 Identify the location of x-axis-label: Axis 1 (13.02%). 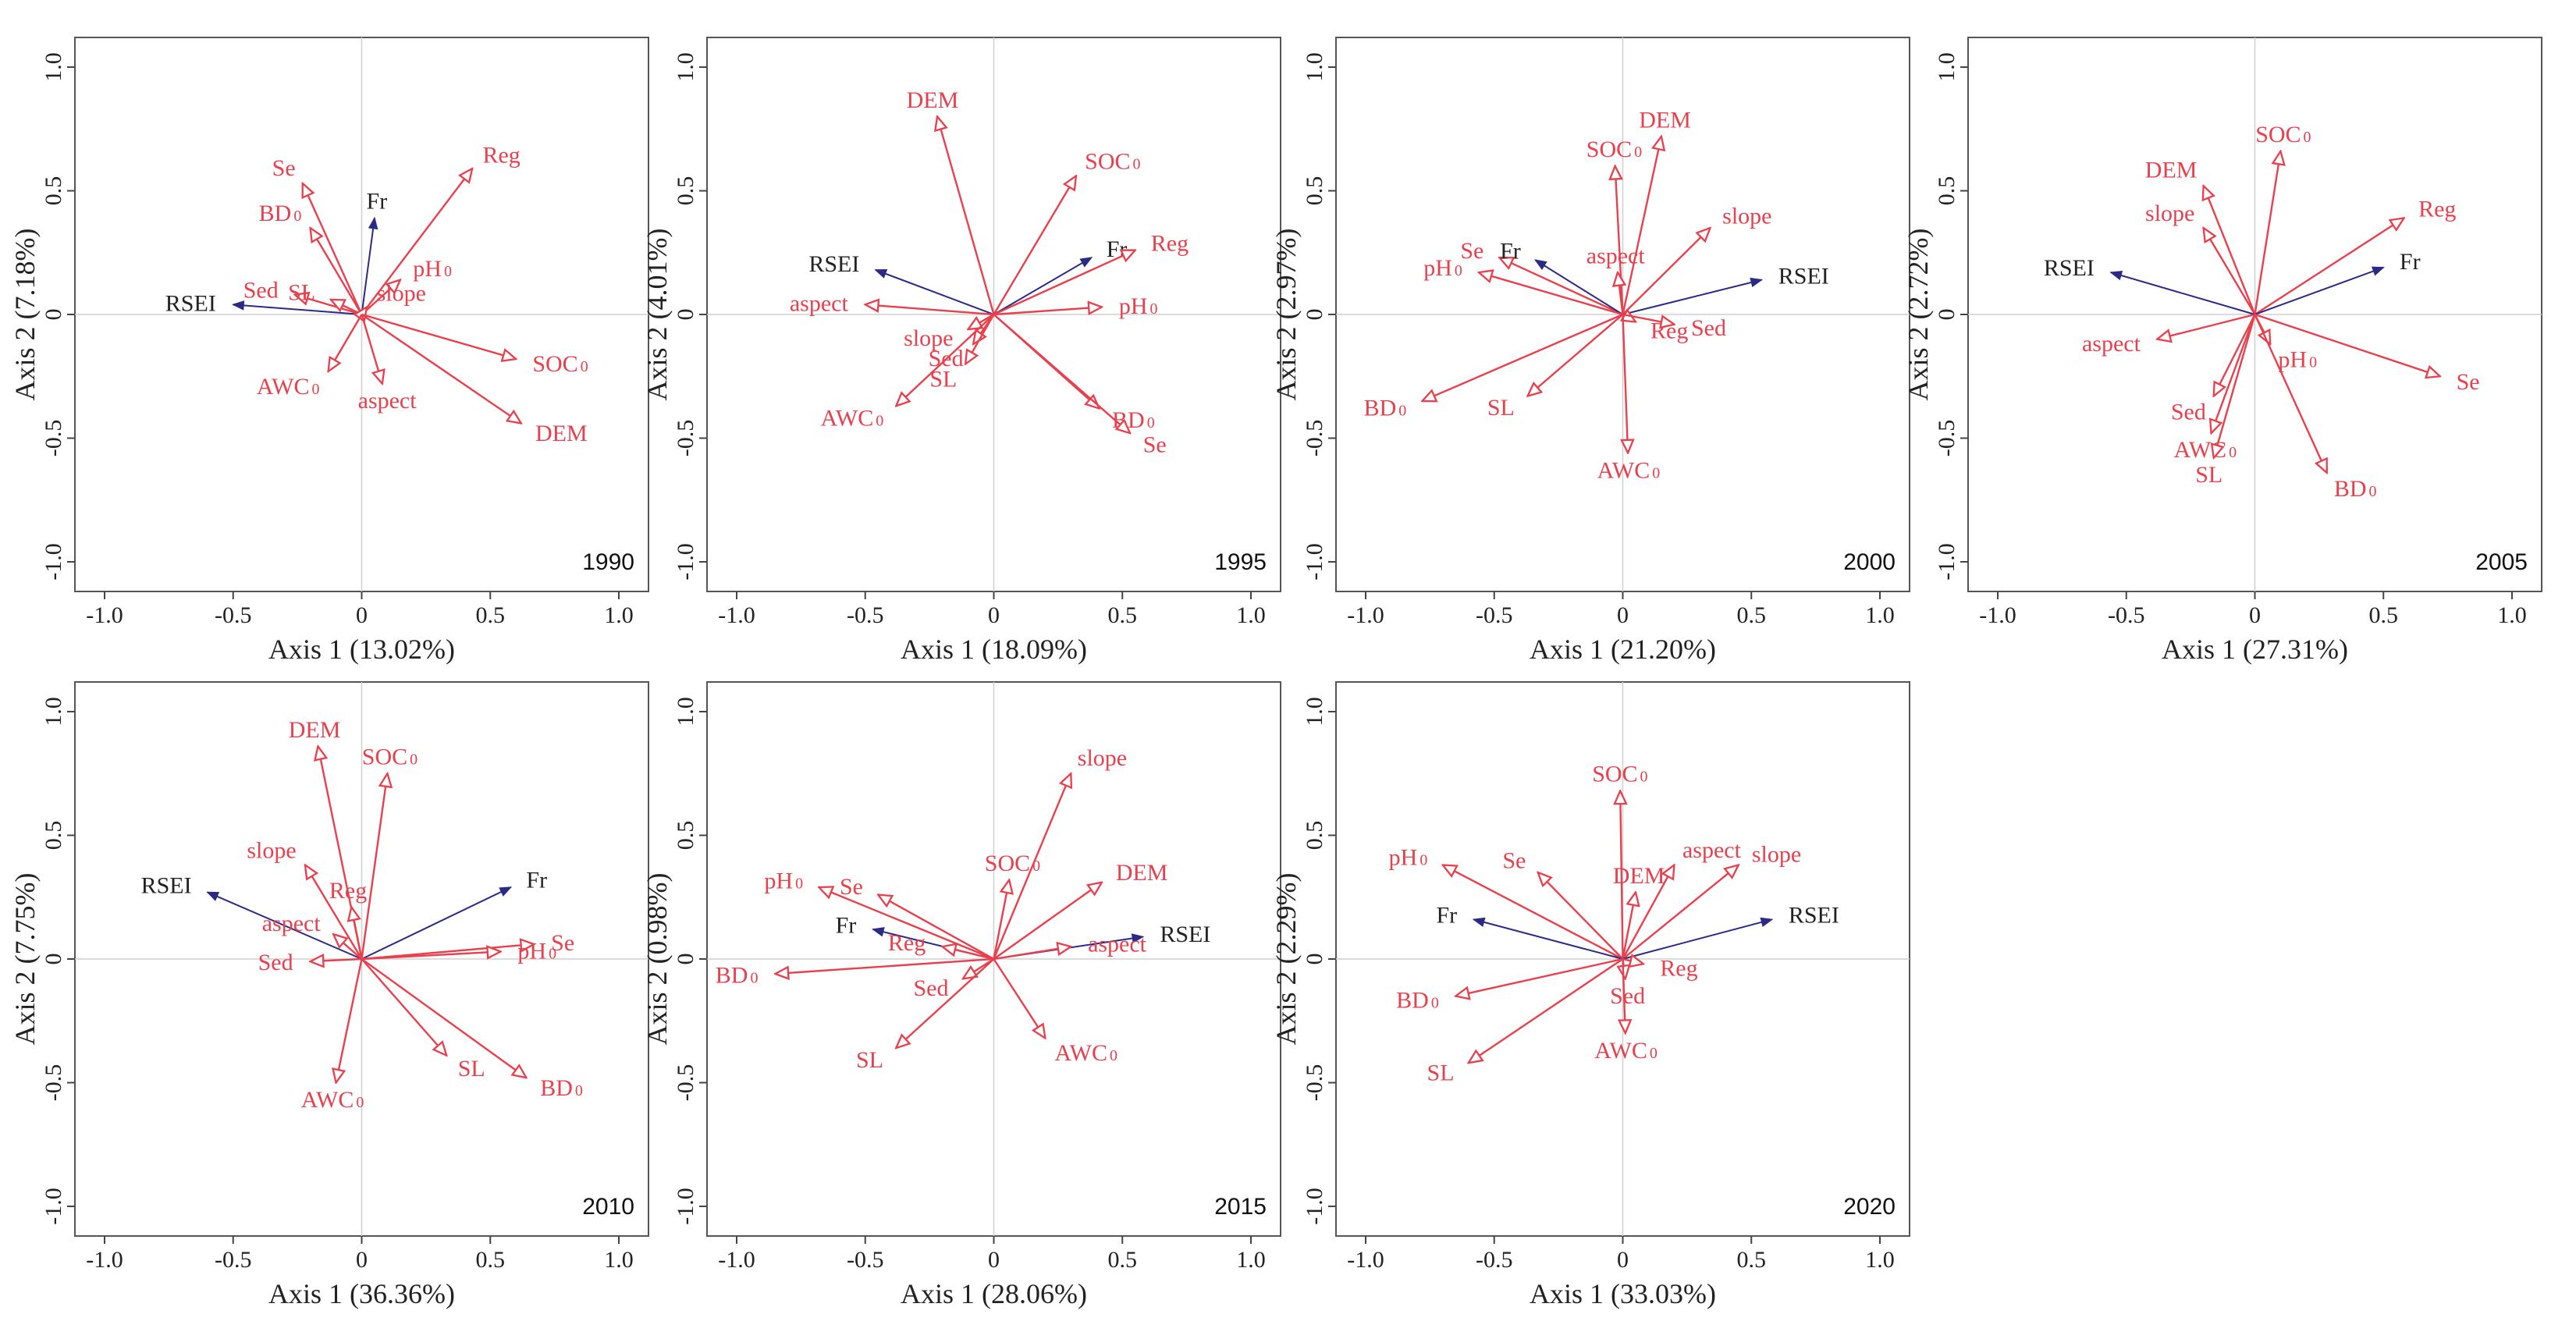
(361, 650).